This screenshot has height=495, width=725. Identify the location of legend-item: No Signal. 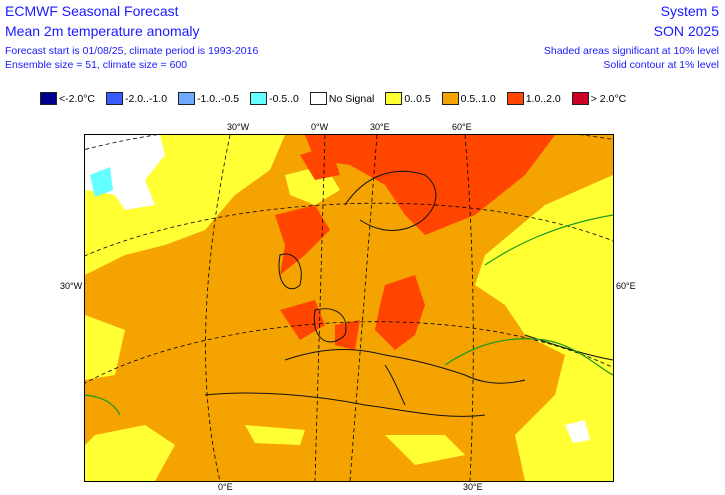
(342, 98).